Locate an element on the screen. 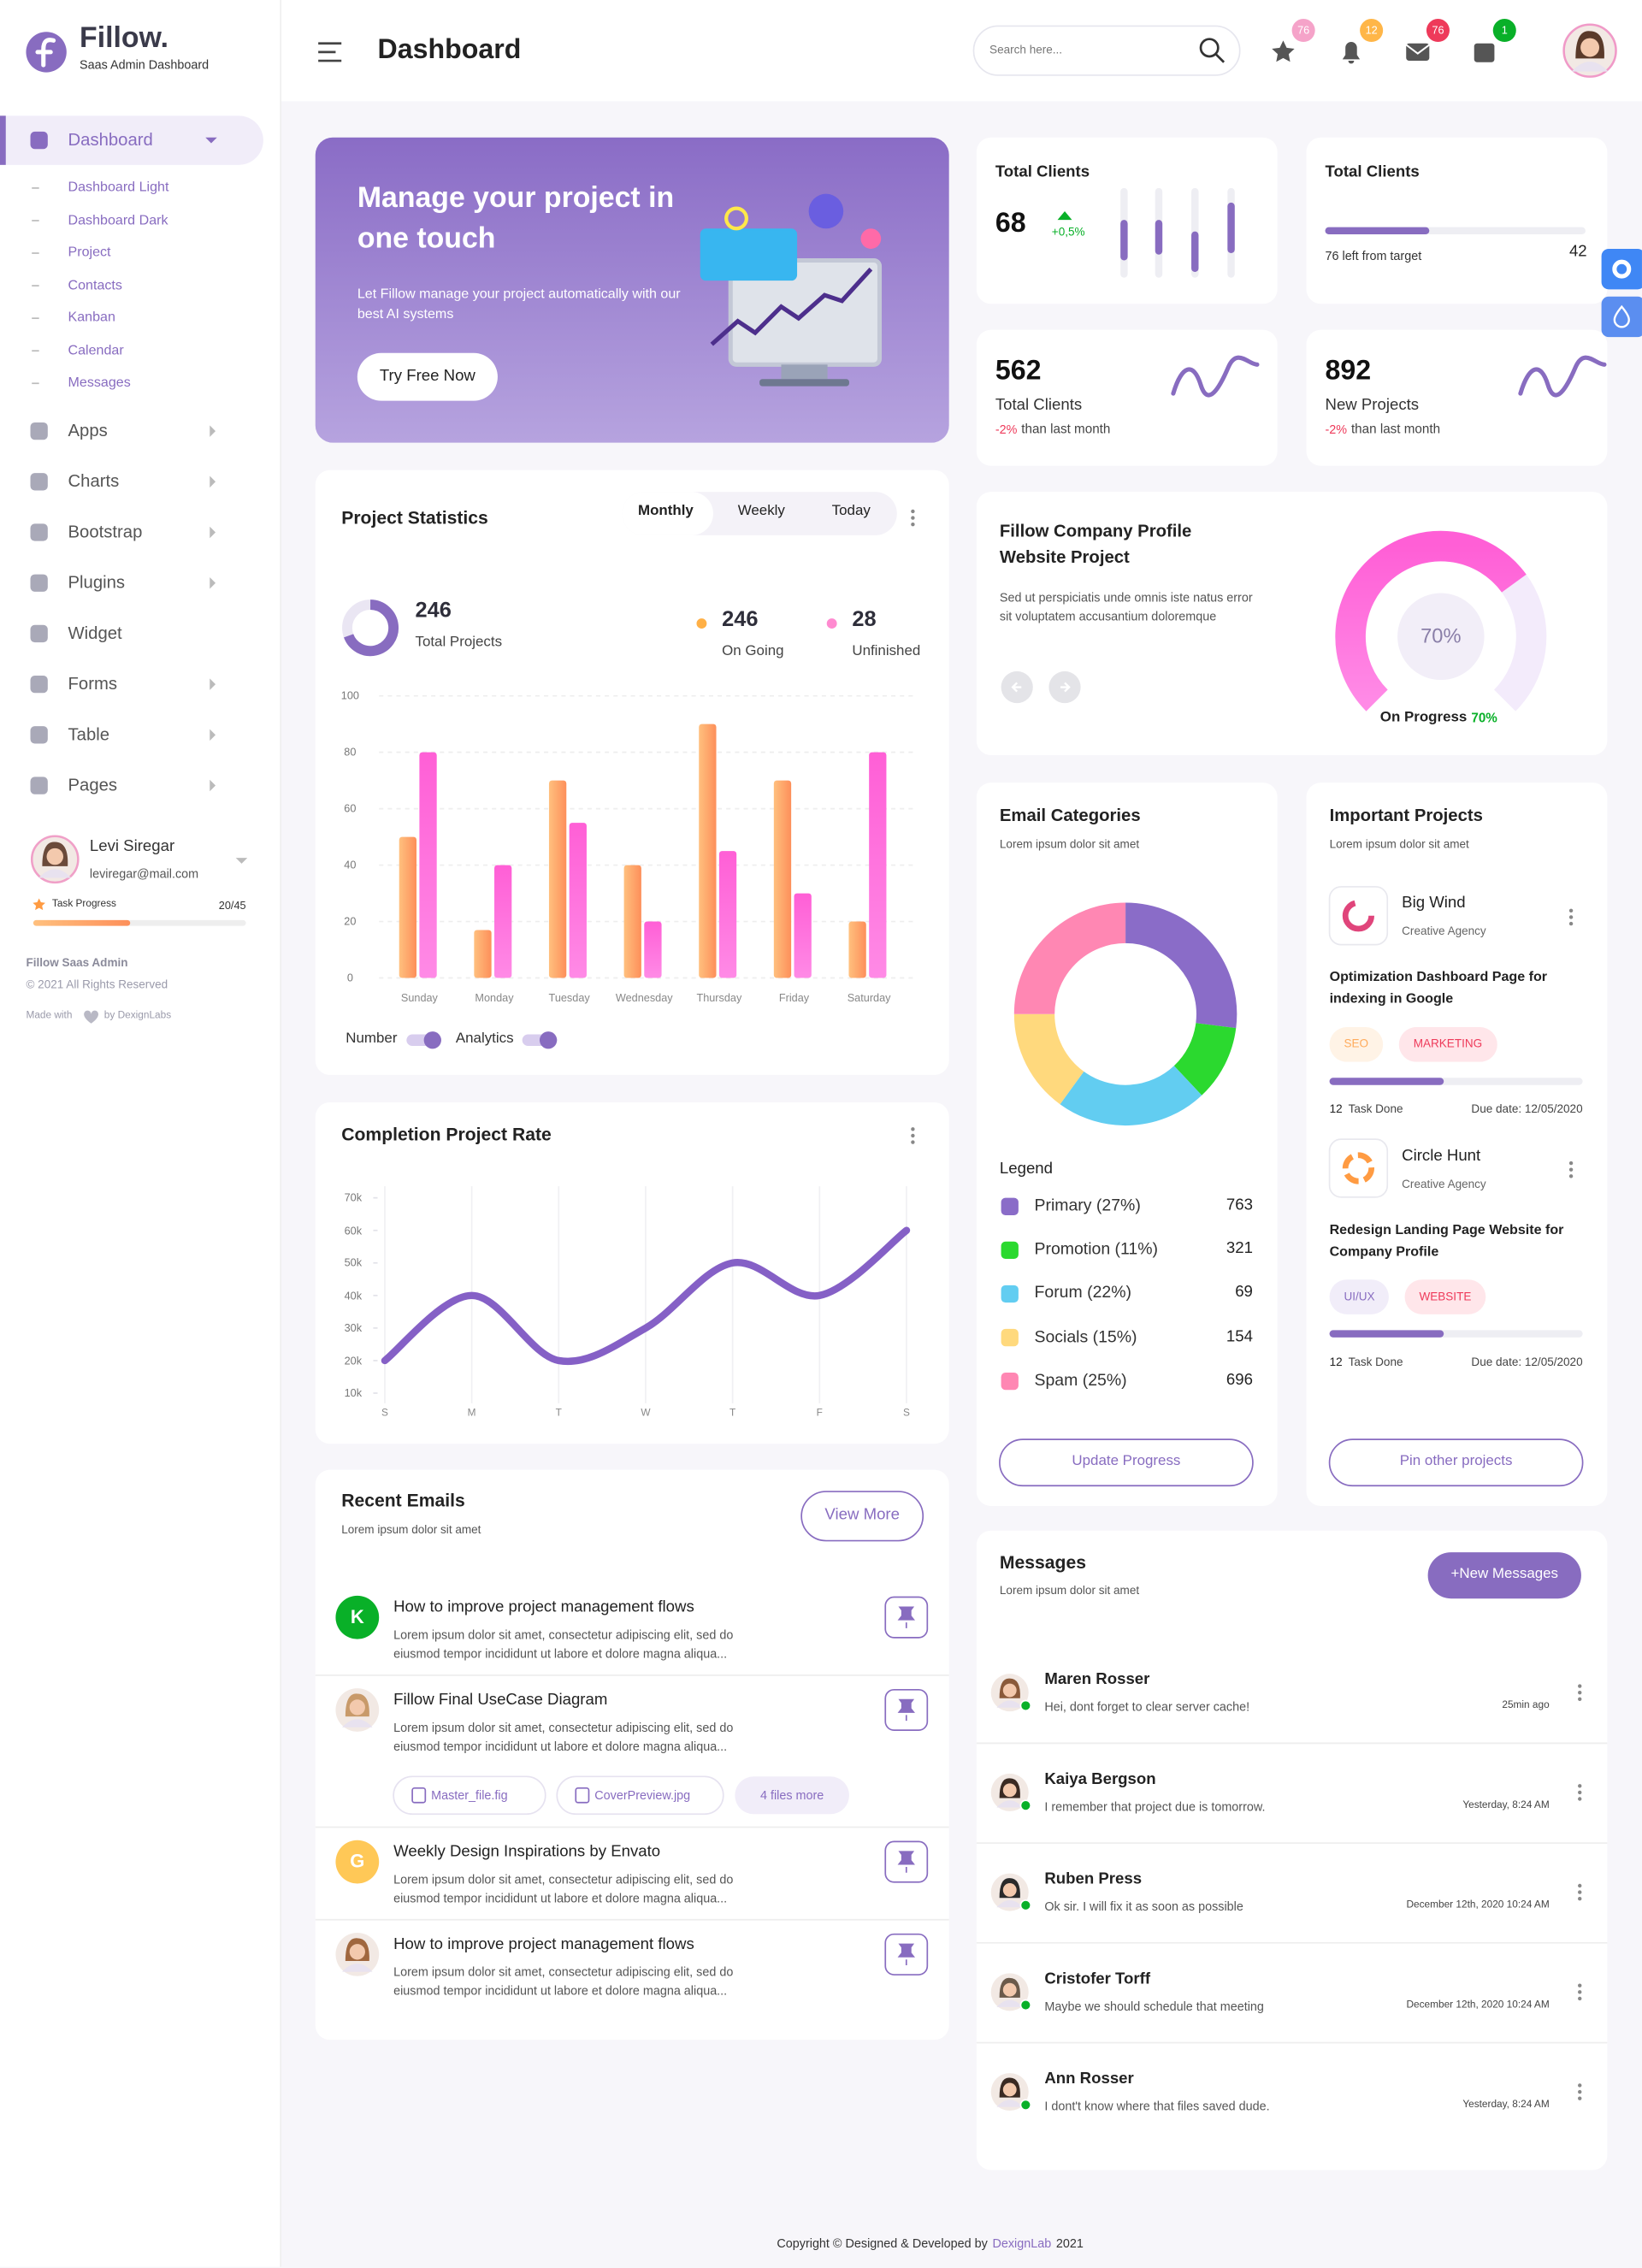  search-box is located at coordinates (1106, 50).